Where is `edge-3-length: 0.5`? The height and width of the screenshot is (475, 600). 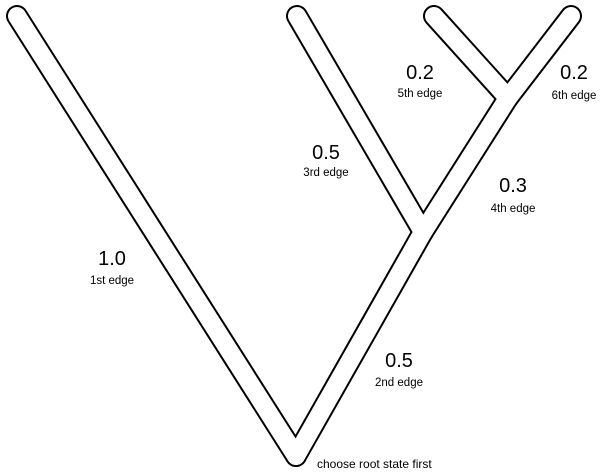
edge-3-length: 0.5 is located at coordinates (326, 153).